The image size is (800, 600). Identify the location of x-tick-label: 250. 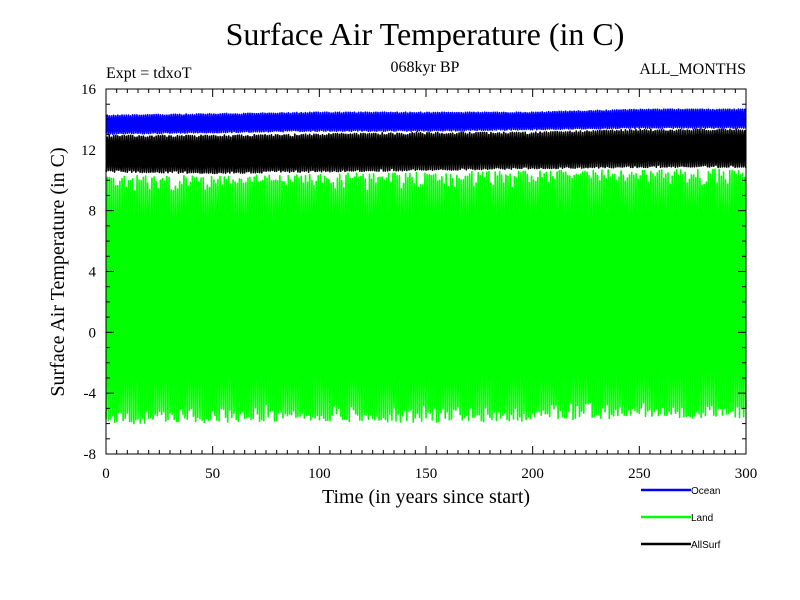
(639, 474).